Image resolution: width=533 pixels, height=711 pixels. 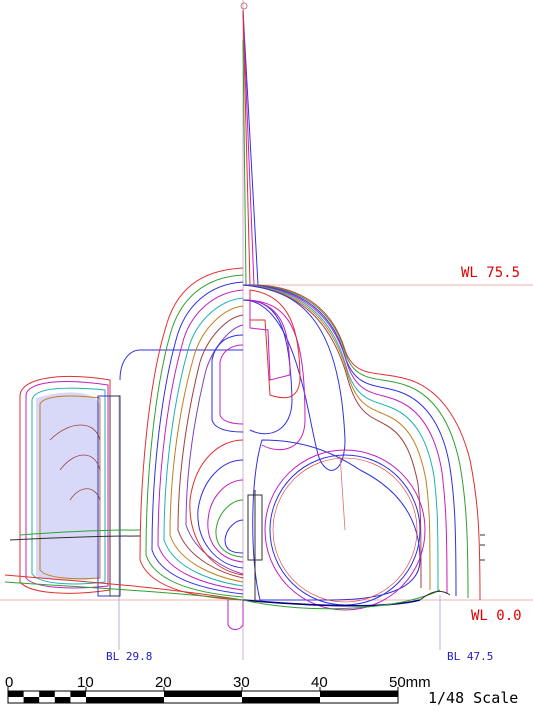 I want to click on buttock-line-right-label: BL 47.5, so click(x=470, y=656).